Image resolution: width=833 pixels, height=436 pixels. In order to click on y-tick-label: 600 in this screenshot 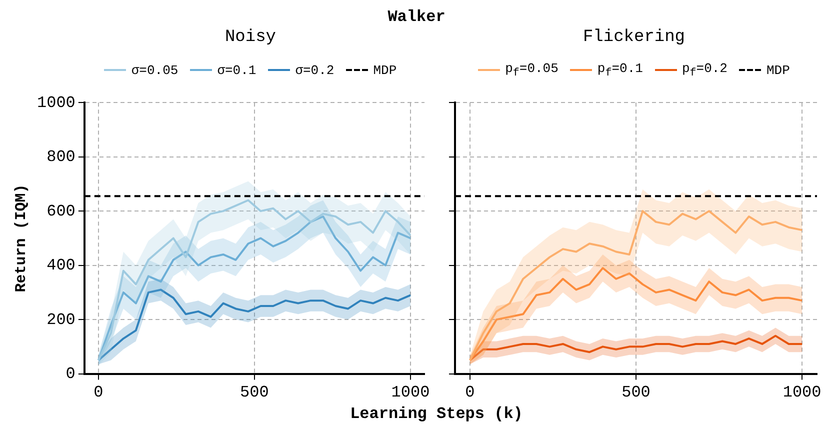, I will do `click(61, 211)`.